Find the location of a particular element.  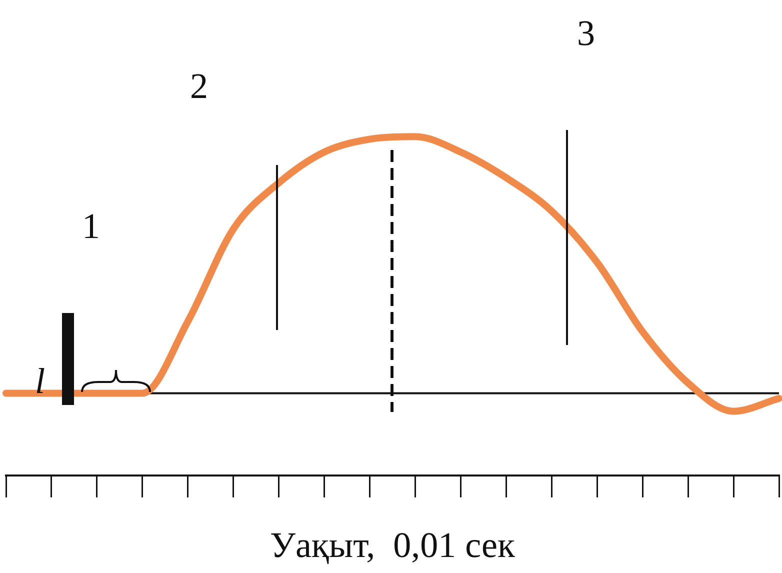

text: 2 is located at coordinates (199, 86).